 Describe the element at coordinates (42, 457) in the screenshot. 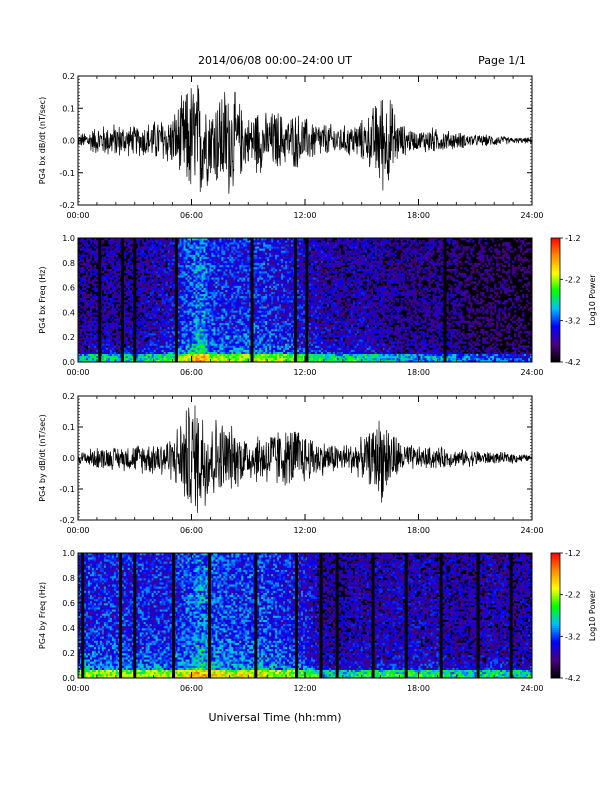

I see `y-axis-label: PG4 by dB/dt (nT/sec)` at that location.